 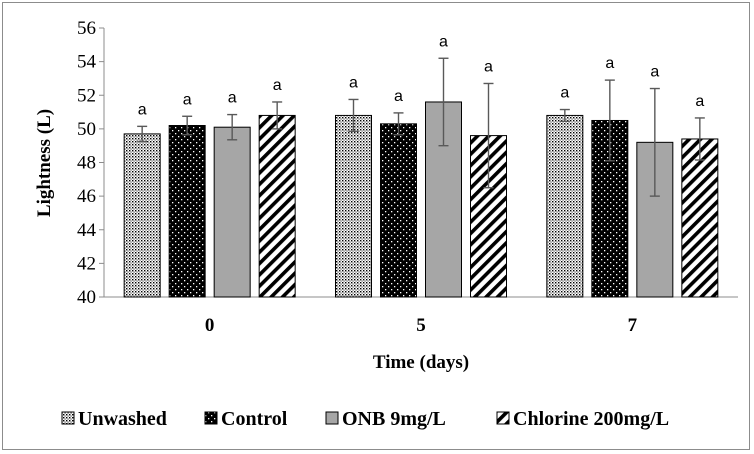 What do you see at coordinates (86, 263) in the screenshot?
I see `y-tick-label: 42` at bounding box center [86, 263].